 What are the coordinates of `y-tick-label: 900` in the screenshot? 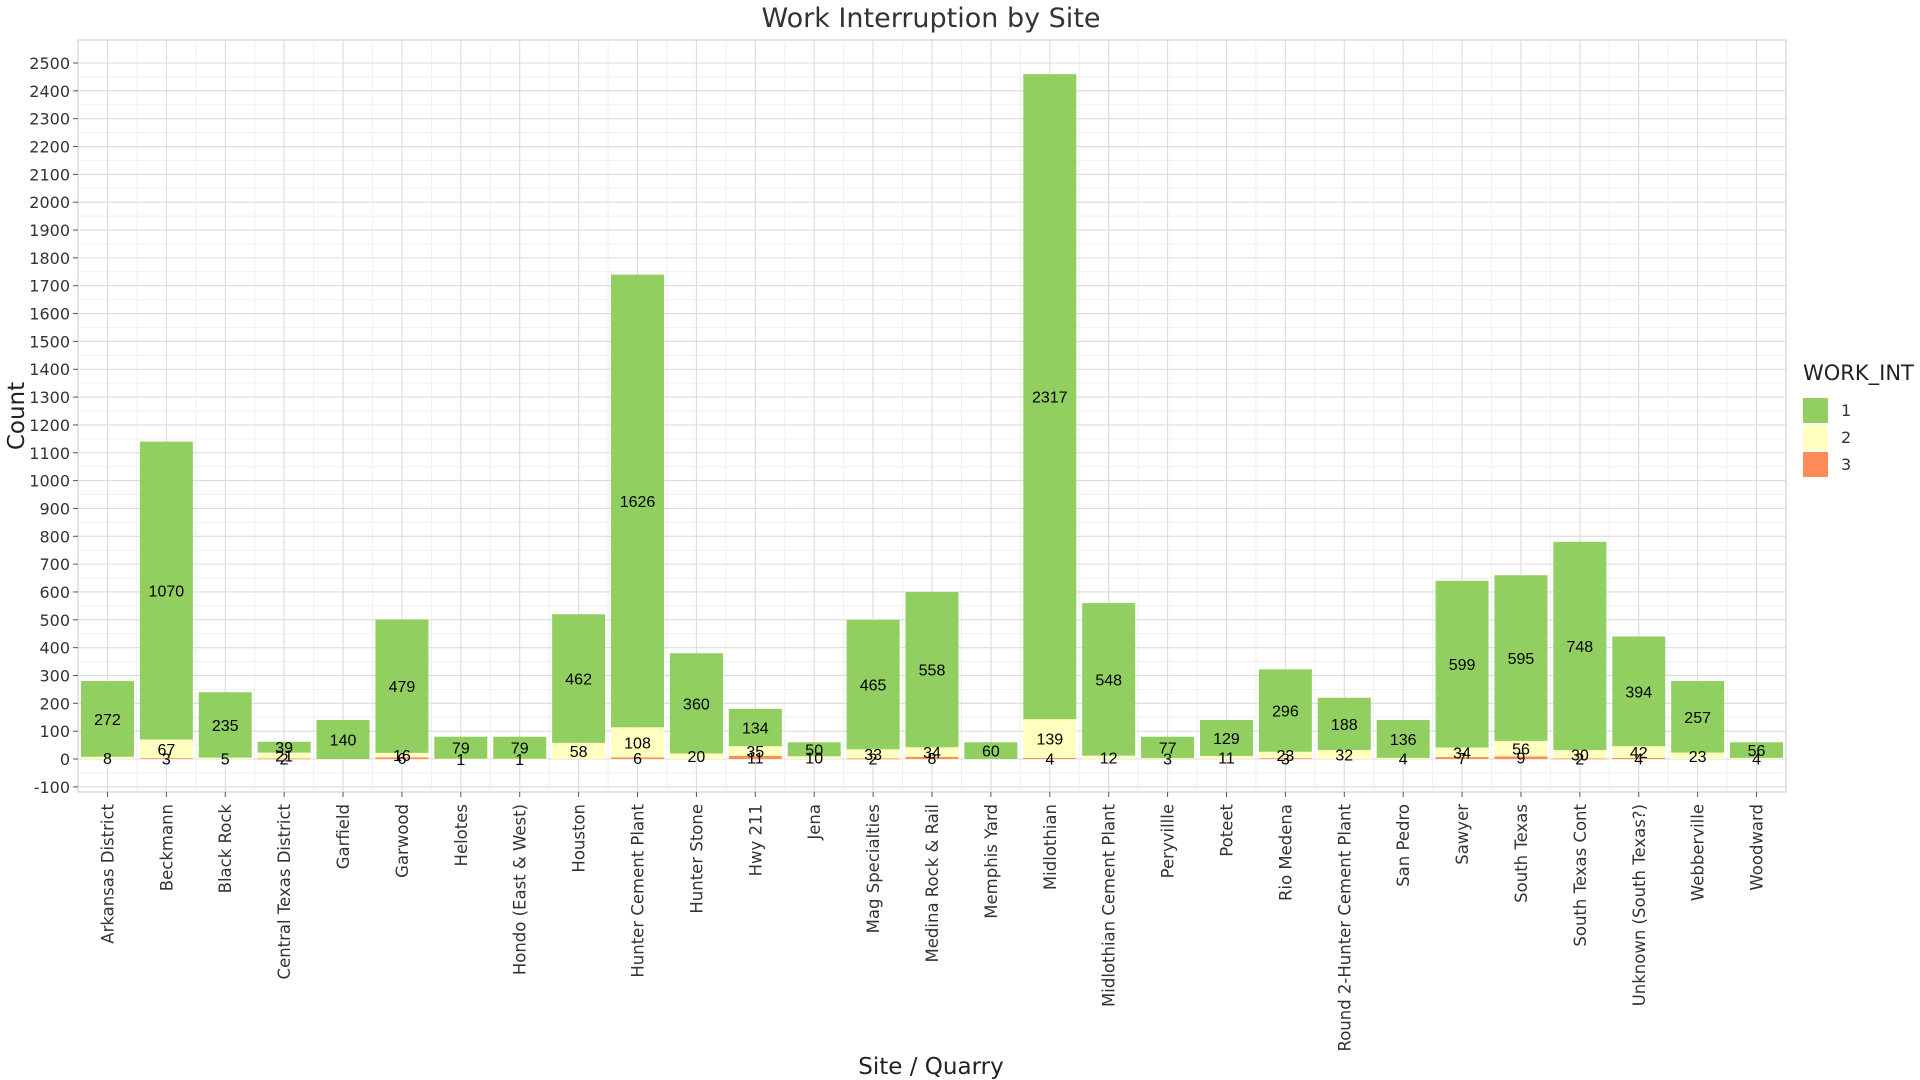 It's located at (54, 508).